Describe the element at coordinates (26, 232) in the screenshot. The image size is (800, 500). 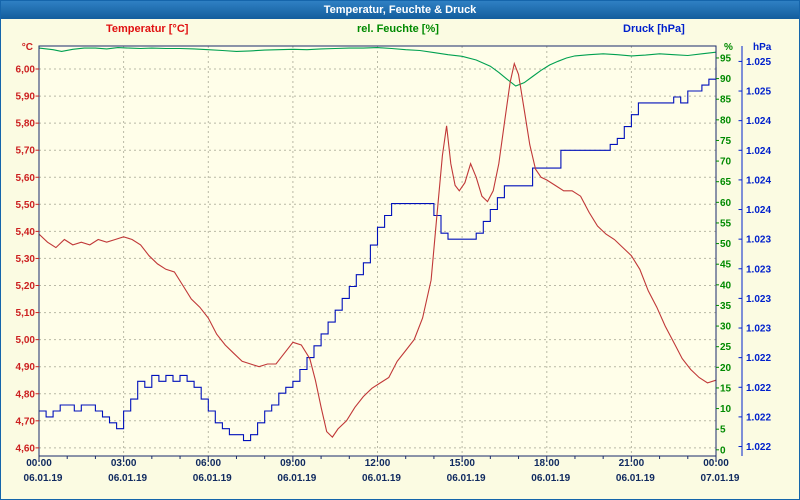
I see `temp-tick-label: 5,40` at that location.